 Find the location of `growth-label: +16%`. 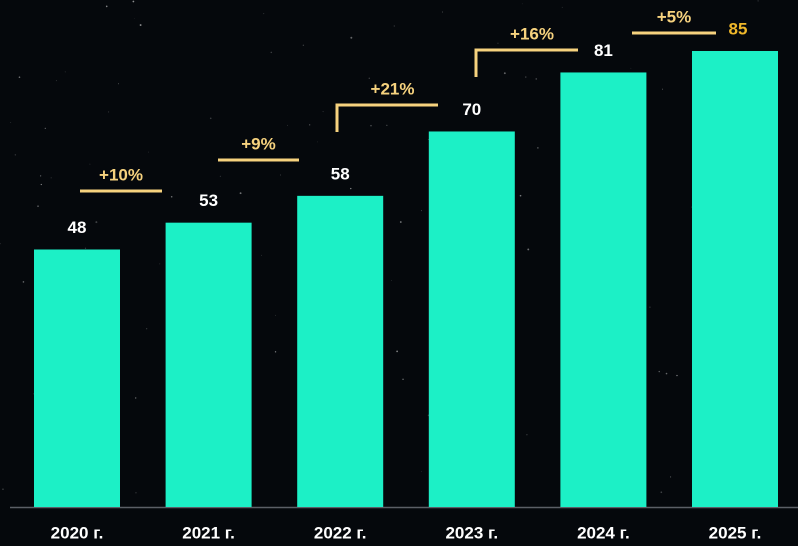

growth-label: +16% is located at coordinates (532, 33).